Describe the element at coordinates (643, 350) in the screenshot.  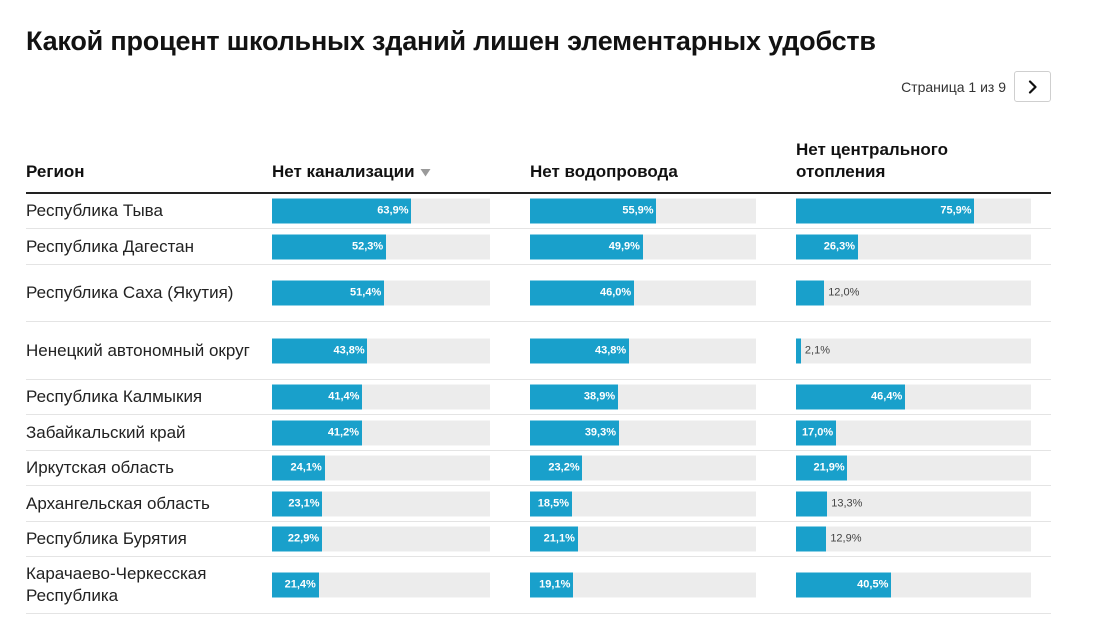
I see `bar-track-no-water: 43,8%` at that location.